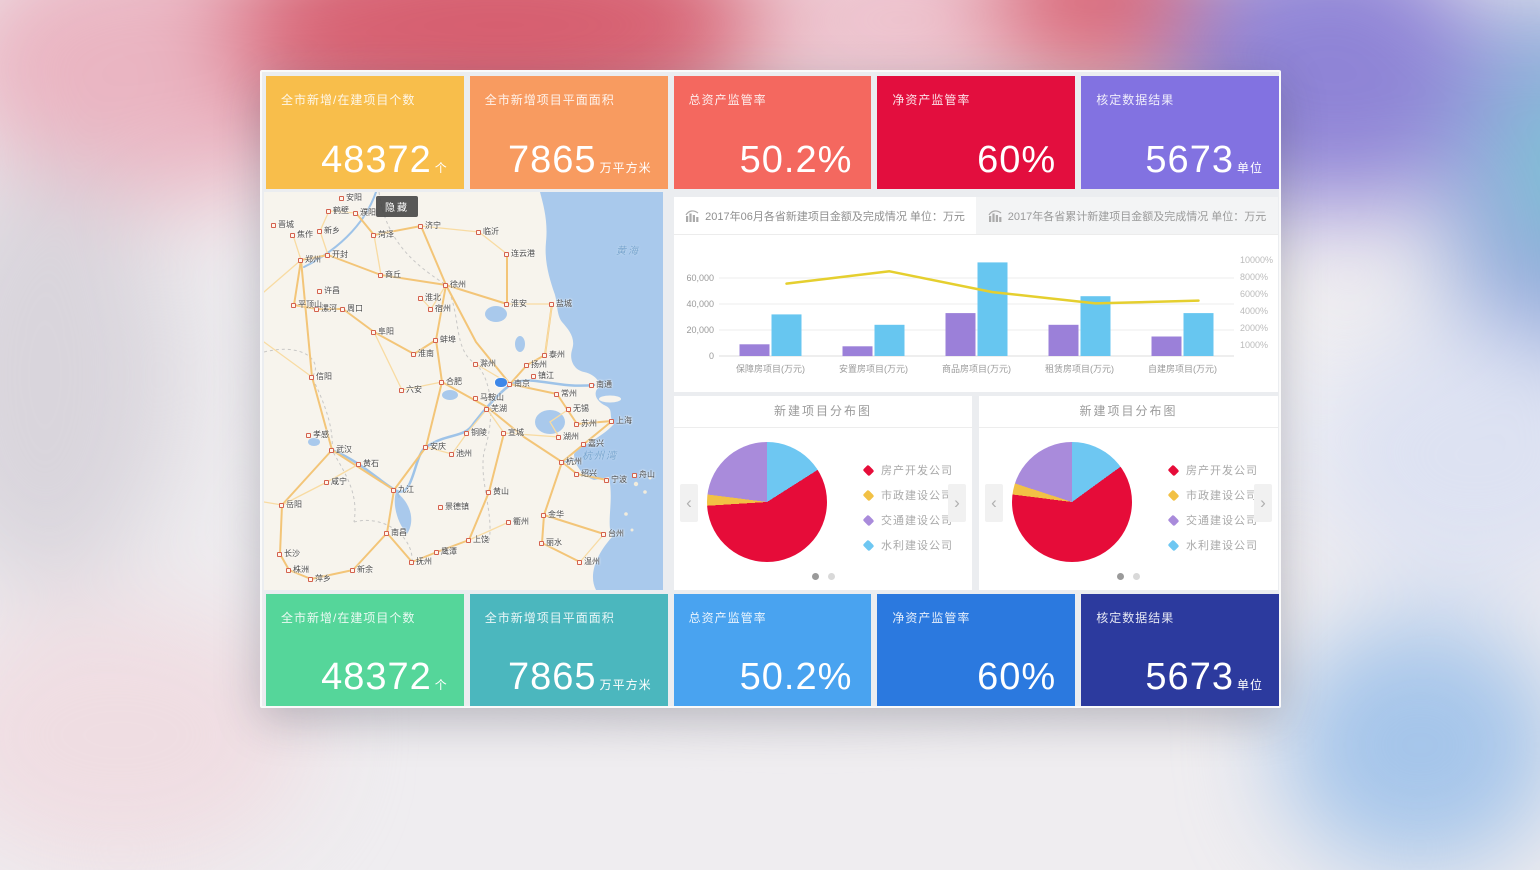 This screenshot has height=870, width=1540. Describe the element at coordinates (309, 260) in the screenshot. I see `map-city: 郑州` at that location.